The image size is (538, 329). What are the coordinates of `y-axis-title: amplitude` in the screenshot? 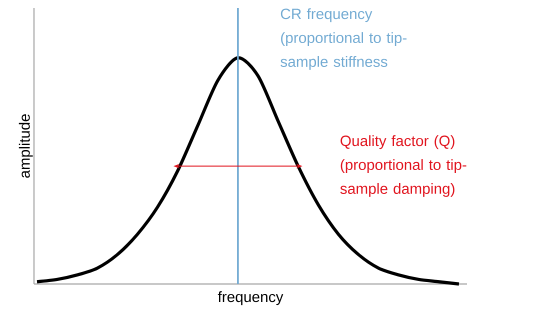 It's located at (25, 146).